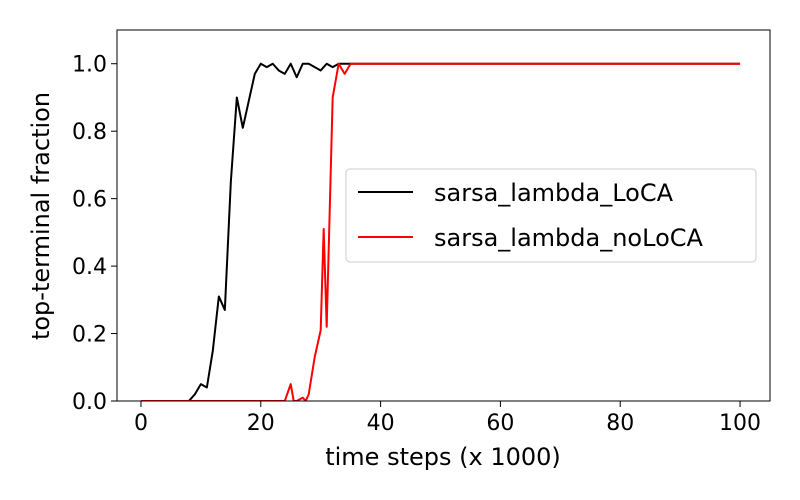  I want to click on y-tick-label: 1.0, so click(89, 65).